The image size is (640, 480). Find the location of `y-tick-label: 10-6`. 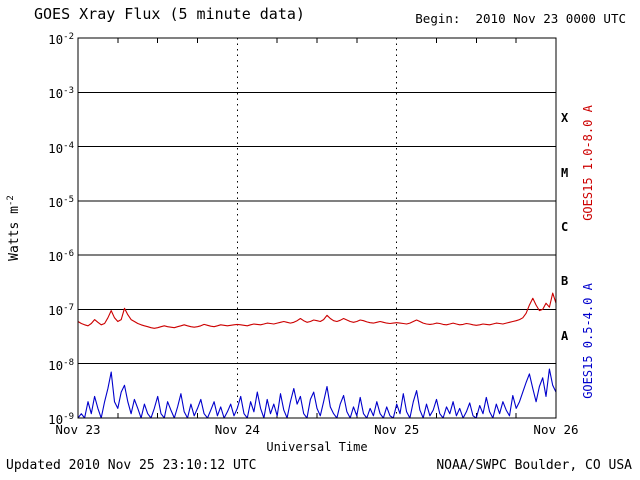

y-tick-label: 10-6 is located at coordinates (54, 255).